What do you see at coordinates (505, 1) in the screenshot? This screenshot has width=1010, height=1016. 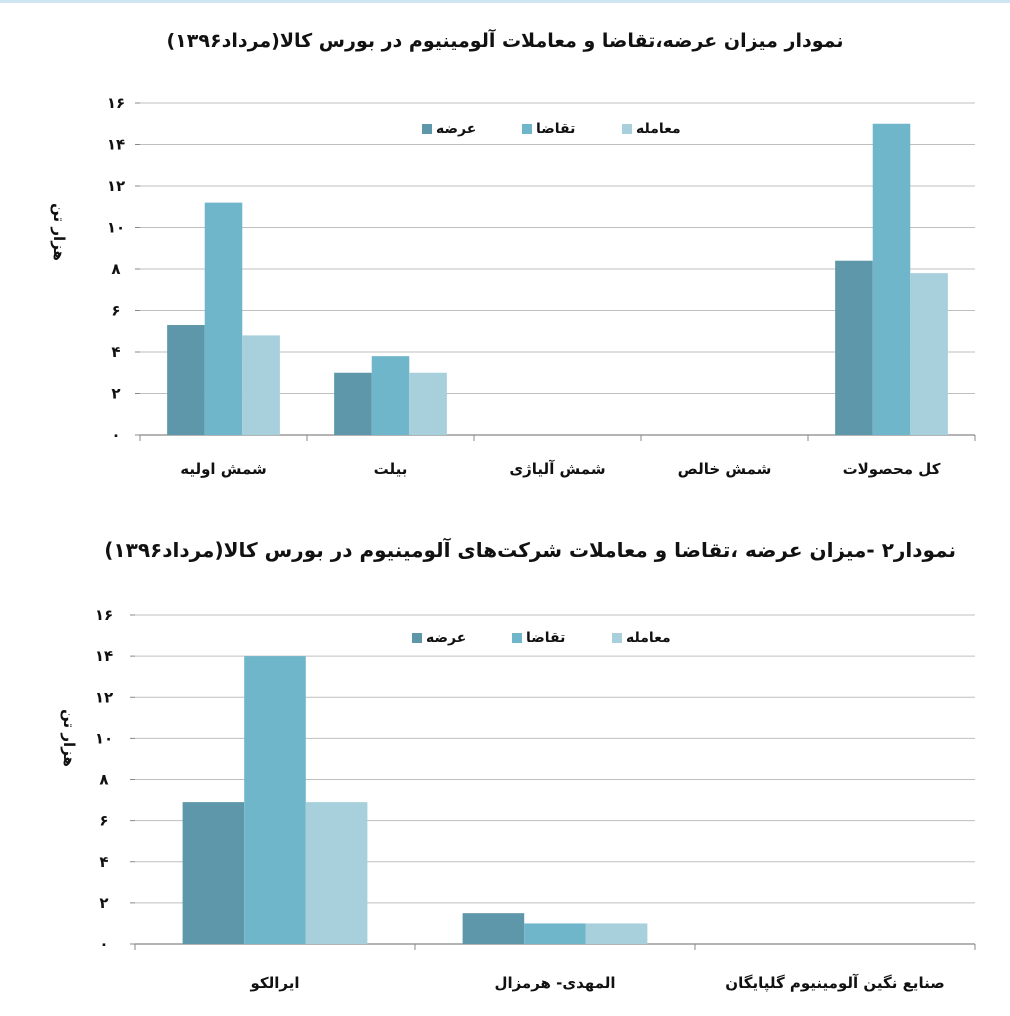 I see `top-accent-line` at bounding box center [505, 1].